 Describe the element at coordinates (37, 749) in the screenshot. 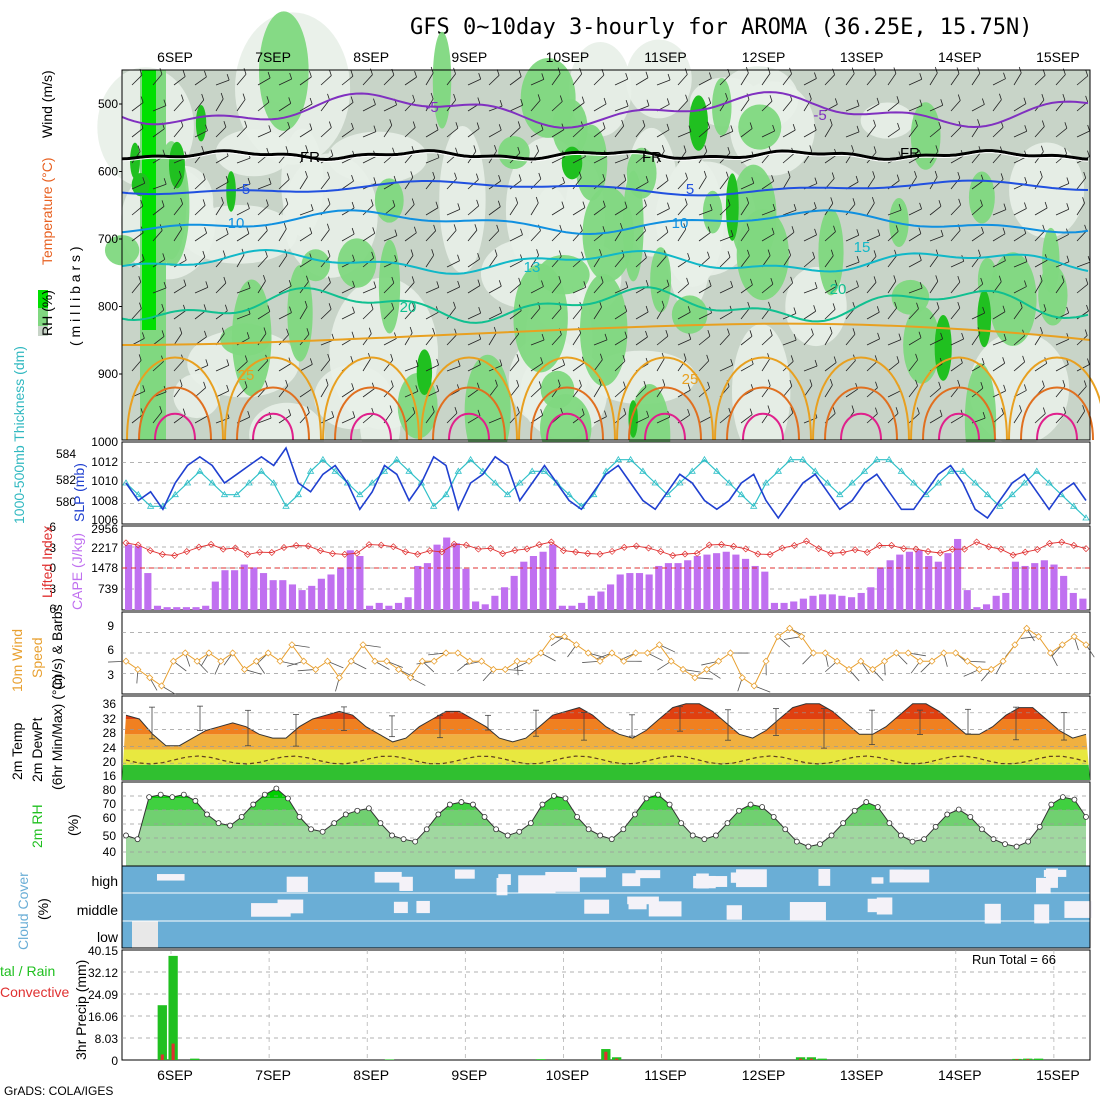

I see `temp2m-ylabel2: 2m DewPt` at that location.